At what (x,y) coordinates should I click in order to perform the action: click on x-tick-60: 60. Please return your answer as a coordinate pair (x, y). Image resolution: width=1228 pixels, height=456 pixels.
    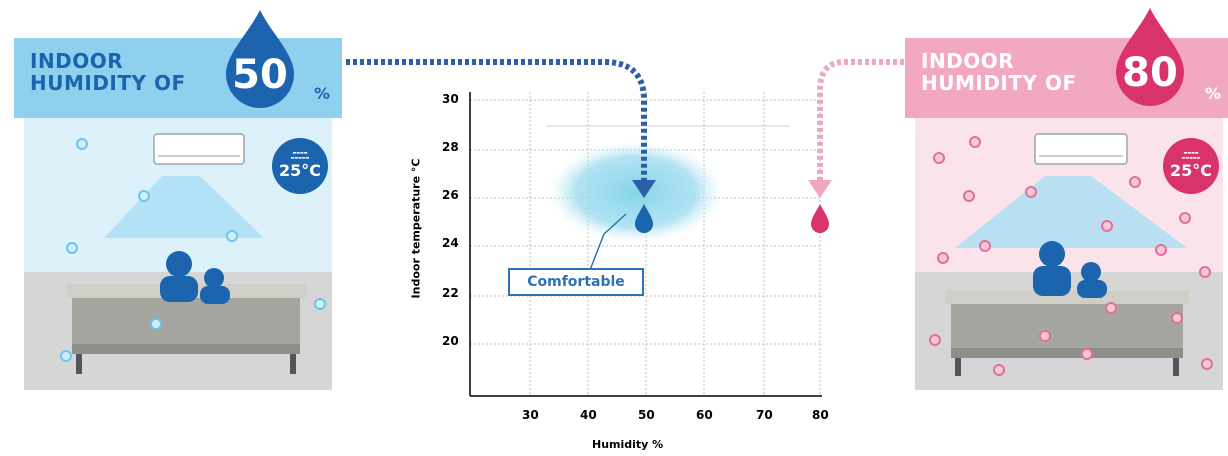
    Looking at the image, I should click on (704, 415).